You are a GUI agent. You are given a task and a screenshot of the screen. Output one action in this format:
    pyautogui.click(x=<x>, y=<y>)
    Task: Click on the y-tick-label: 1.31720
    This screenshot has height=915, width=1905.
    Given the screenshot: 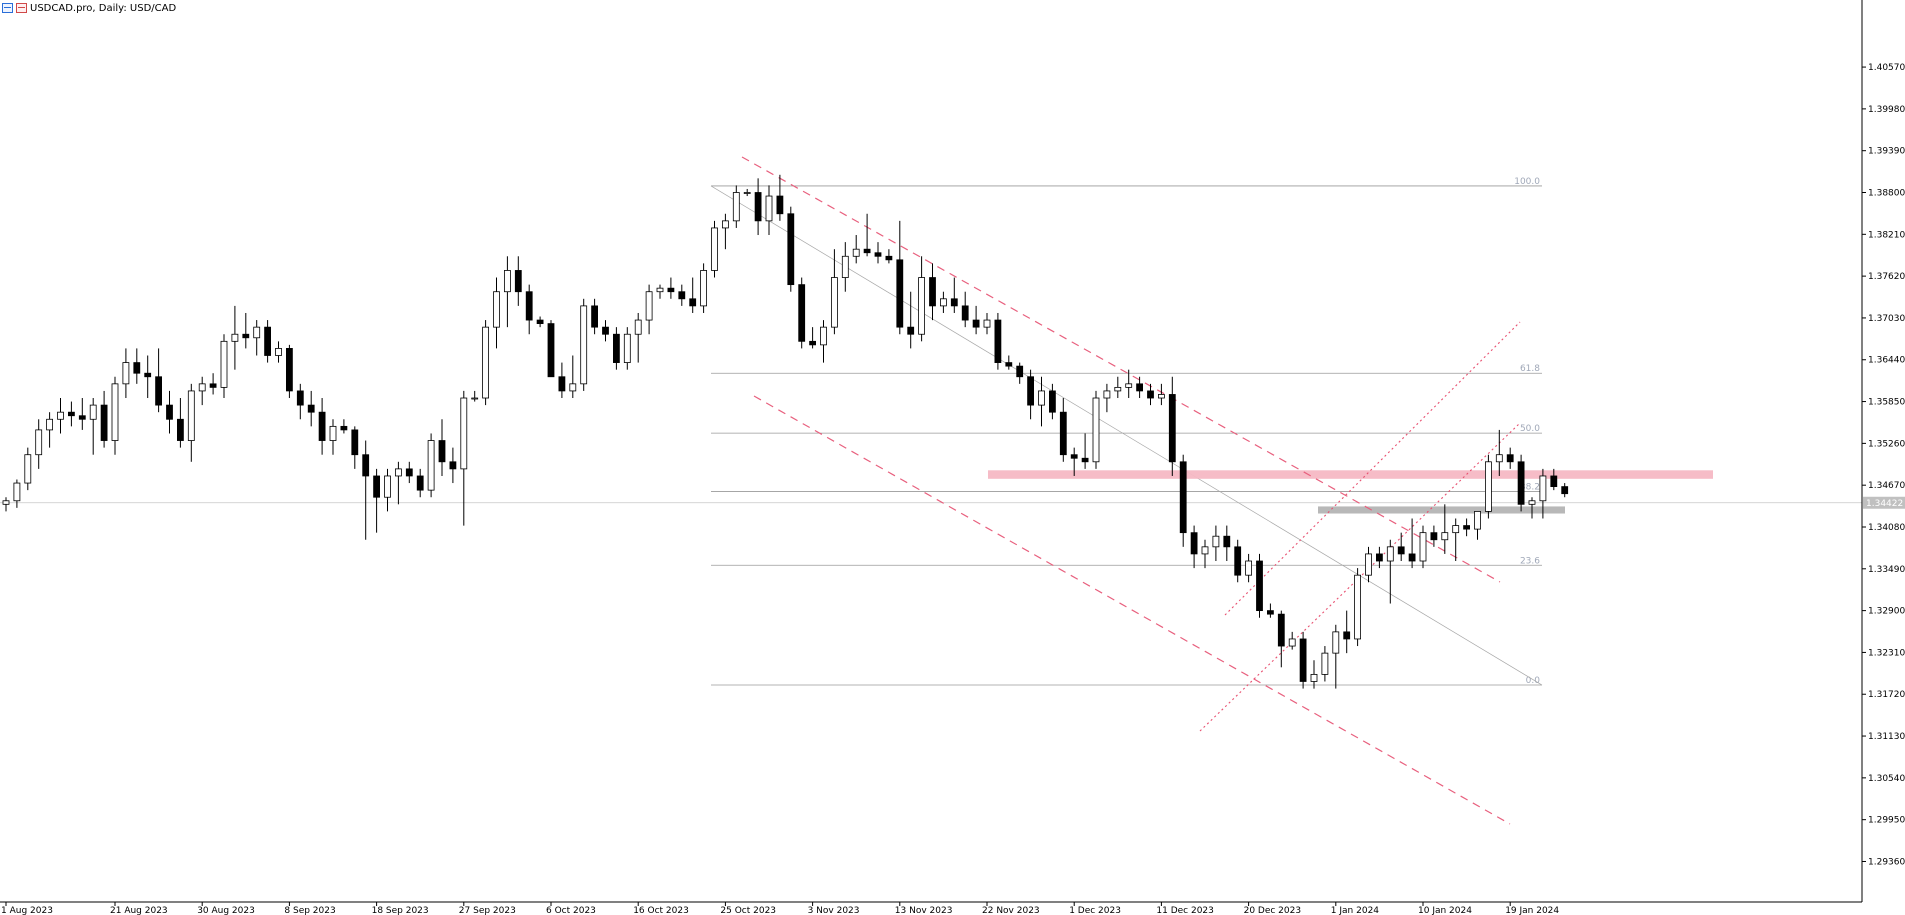 What is the action you would take?
    pyautogui.click(x=1886, y=695)
    